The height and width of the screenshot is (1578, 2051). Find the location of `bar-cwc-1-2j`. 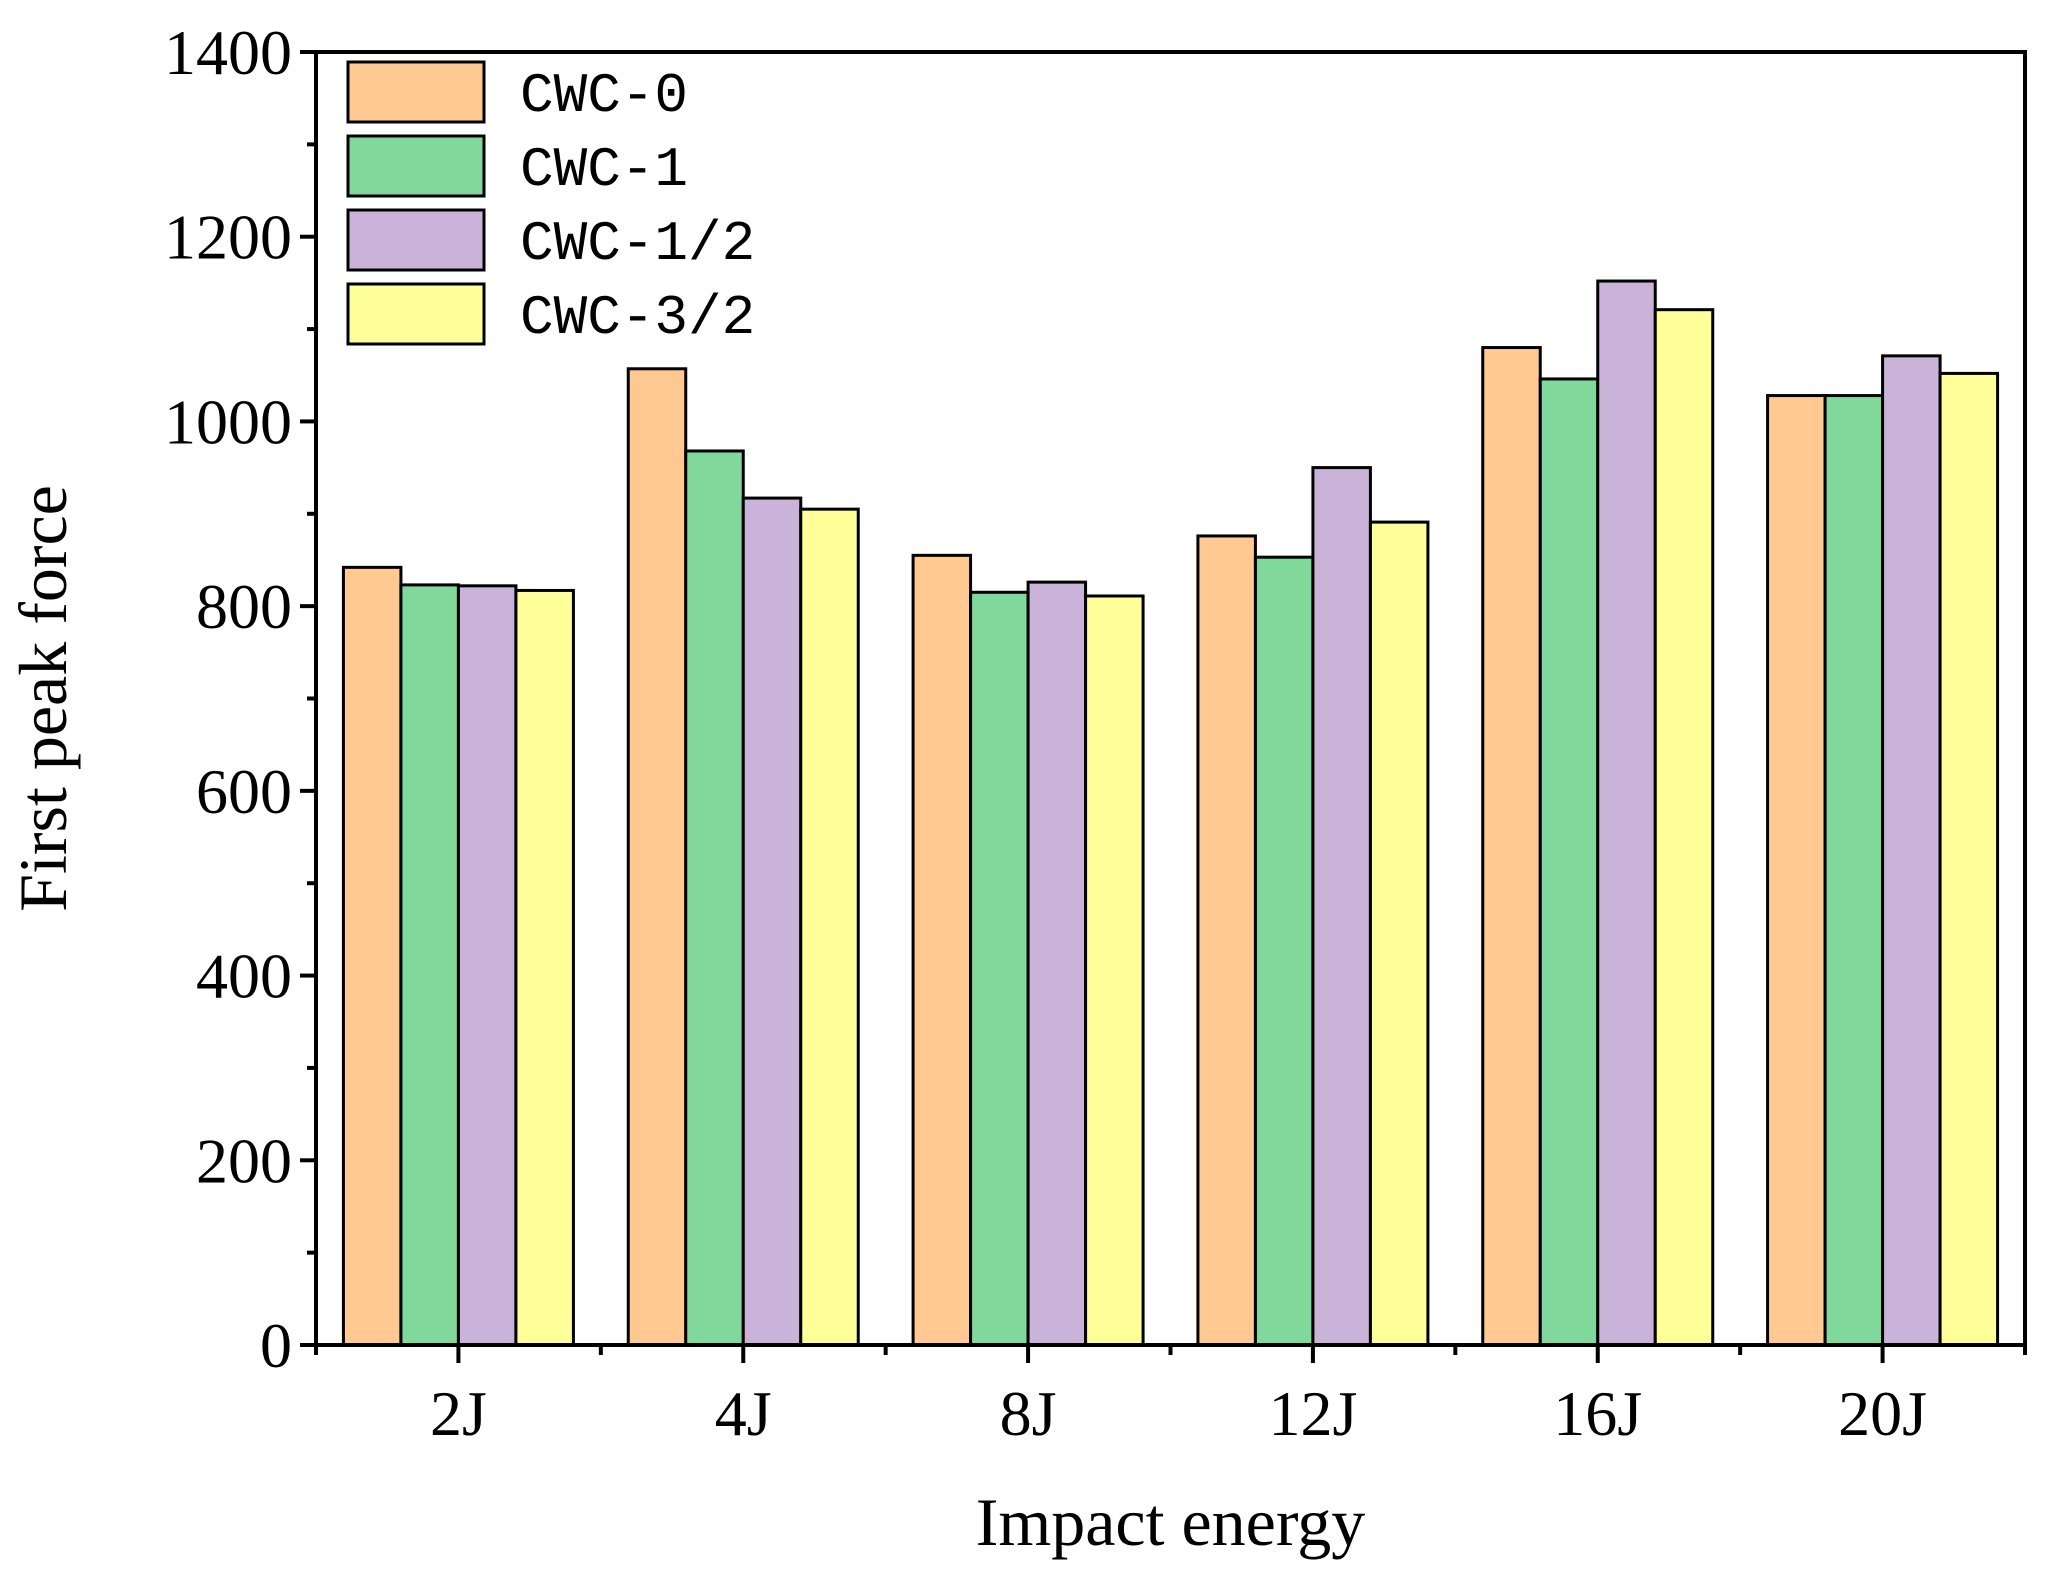

bar-cwc-1-2j is located at coordinates (429, 965).